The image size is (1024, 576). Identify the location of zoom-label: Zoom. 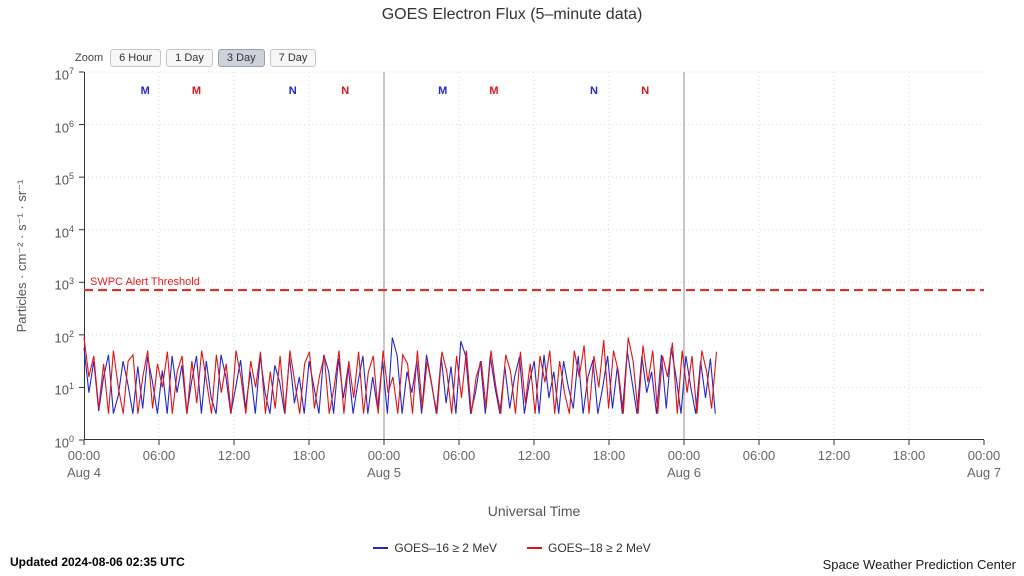
(89, 58).